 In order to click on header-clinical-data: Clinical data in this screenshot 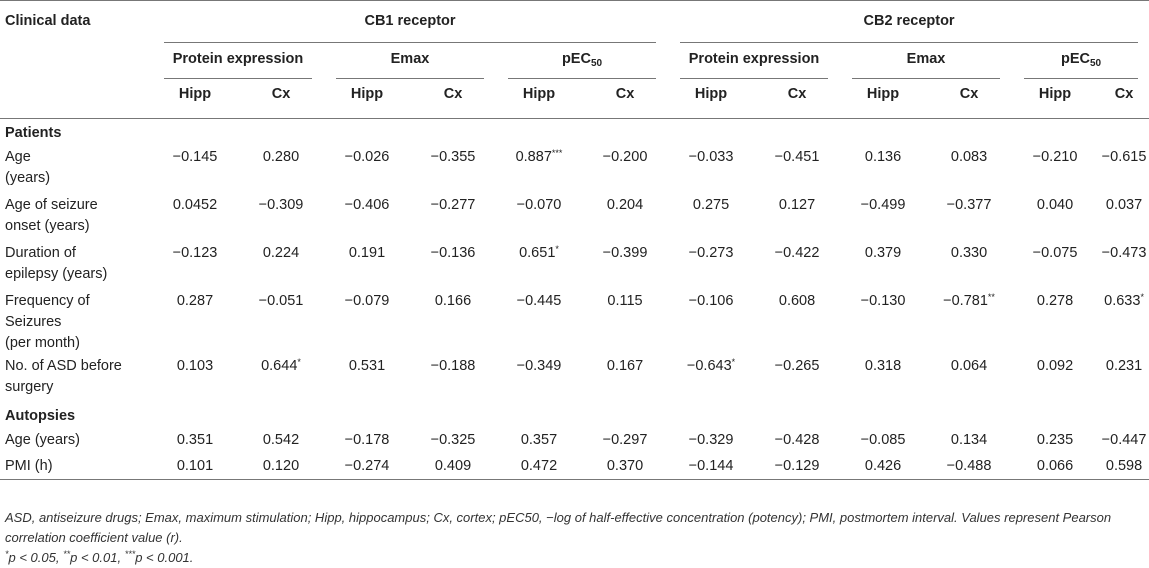, I will do `click(48, 21)`.